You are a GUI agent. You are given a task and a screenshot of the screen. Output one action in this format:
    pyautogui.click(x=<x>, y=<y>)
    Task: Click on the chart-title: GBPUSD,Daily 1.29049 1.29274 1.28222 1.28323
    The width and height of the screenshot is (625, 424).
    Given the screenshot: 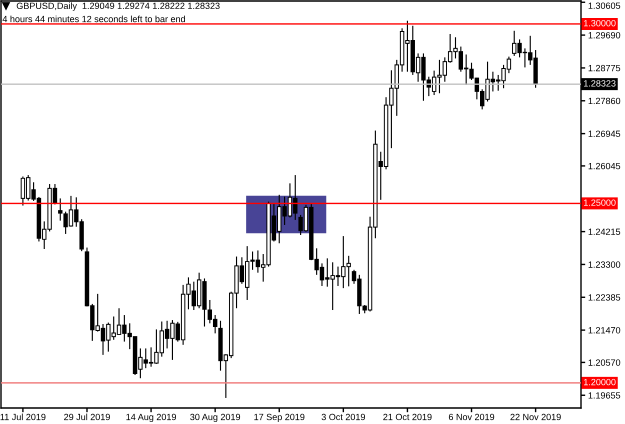 What is the action you would take?
    pyautogui.click(x=118, y=6)
    